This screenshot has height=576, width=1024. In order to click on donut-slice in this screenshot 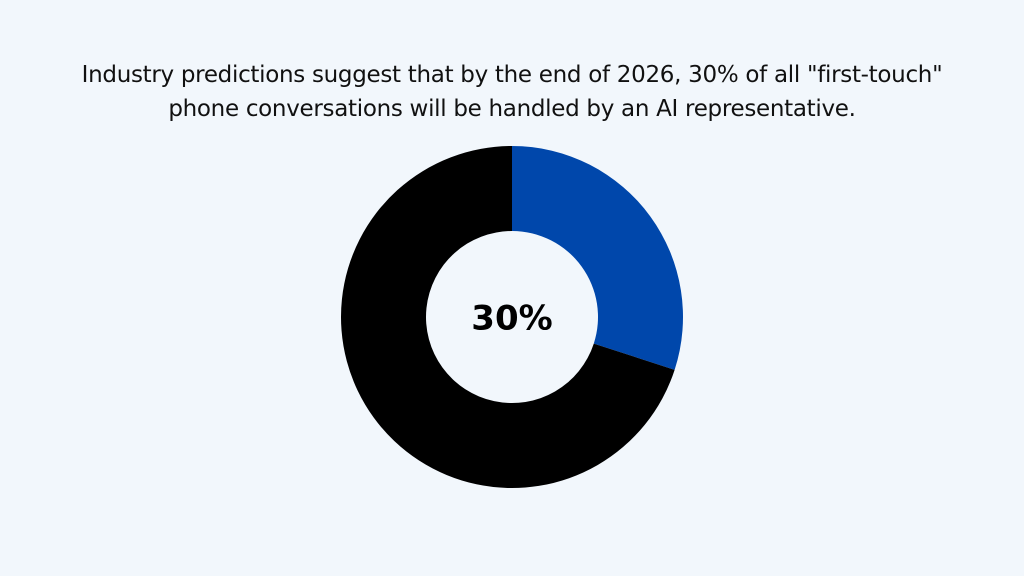, I will do `click(597, 258)`.